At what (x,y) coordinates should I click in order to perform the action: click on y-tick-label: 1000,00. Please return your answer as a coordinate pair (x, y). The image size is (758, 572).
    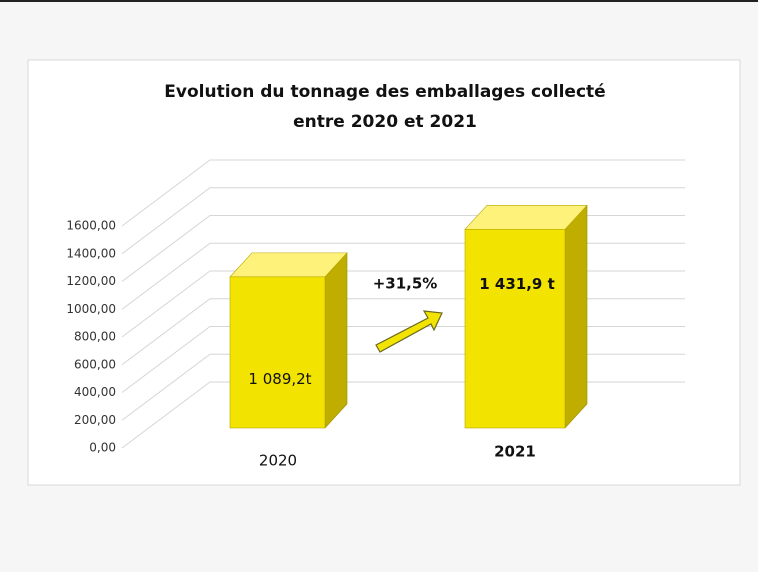
    Looking at the image, I should click on (91, 309).